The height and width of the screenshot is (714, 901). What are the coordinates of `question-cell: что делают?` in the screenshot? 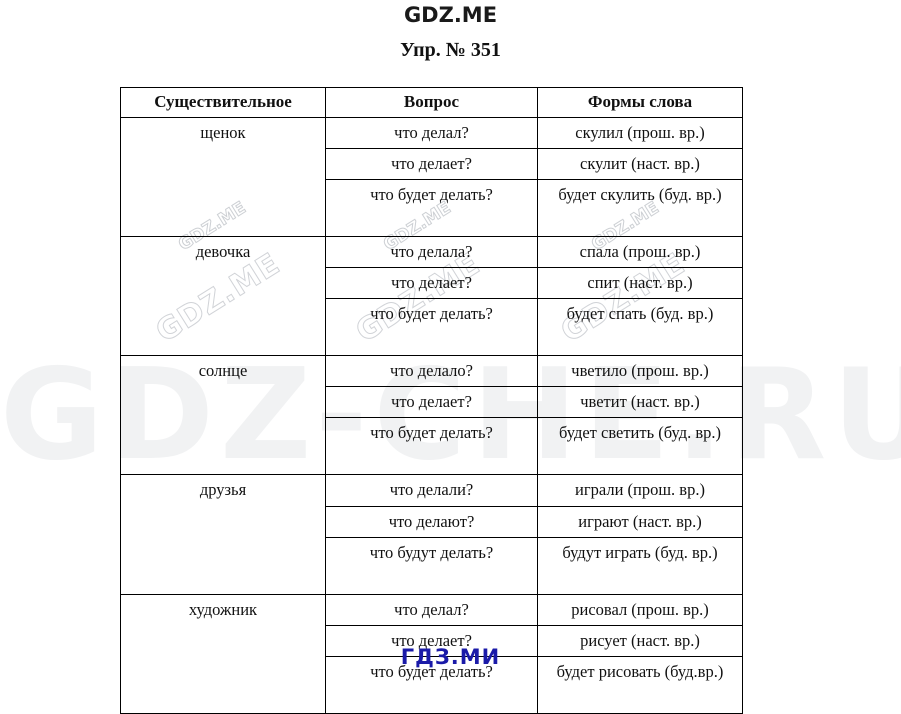 It's located at (431, 521).